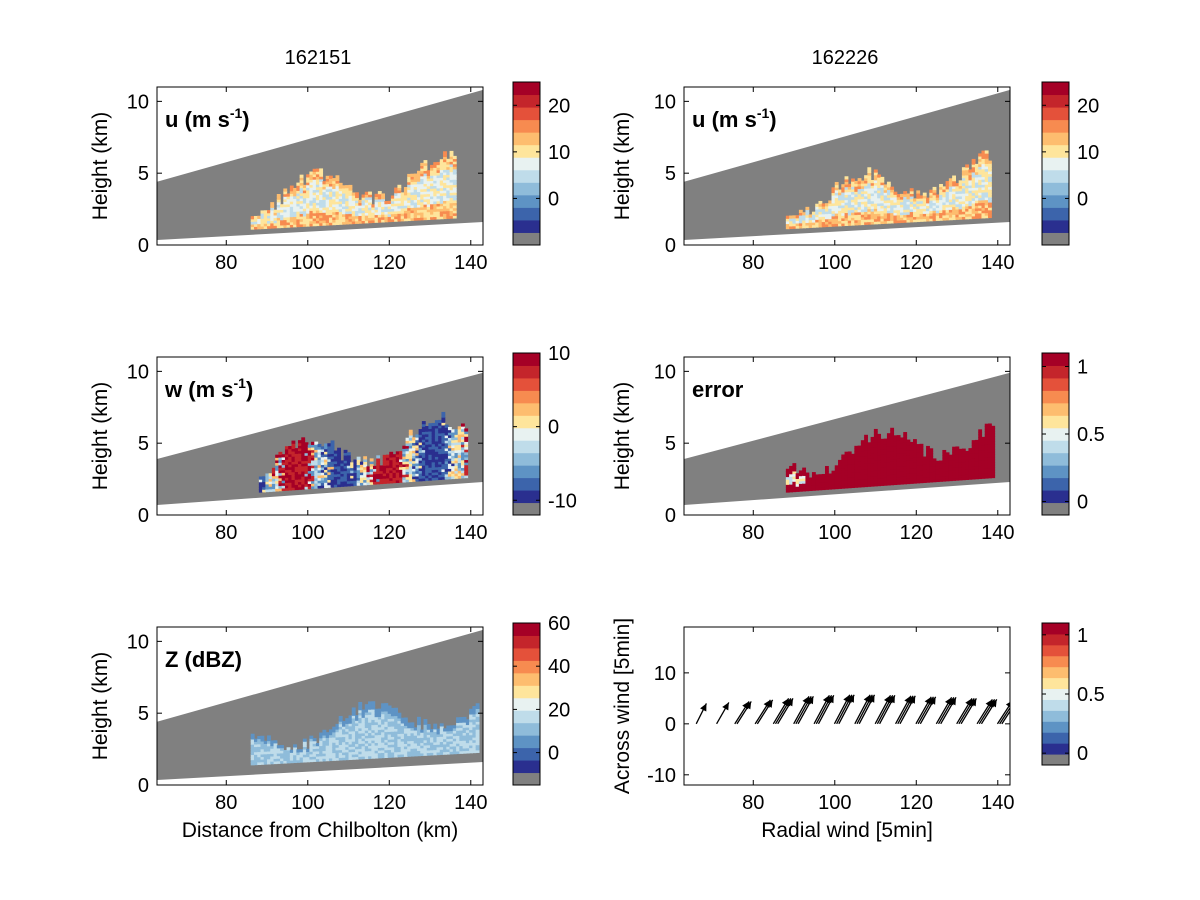  I want to click on colorbar-swatch, so click(1055, 201).